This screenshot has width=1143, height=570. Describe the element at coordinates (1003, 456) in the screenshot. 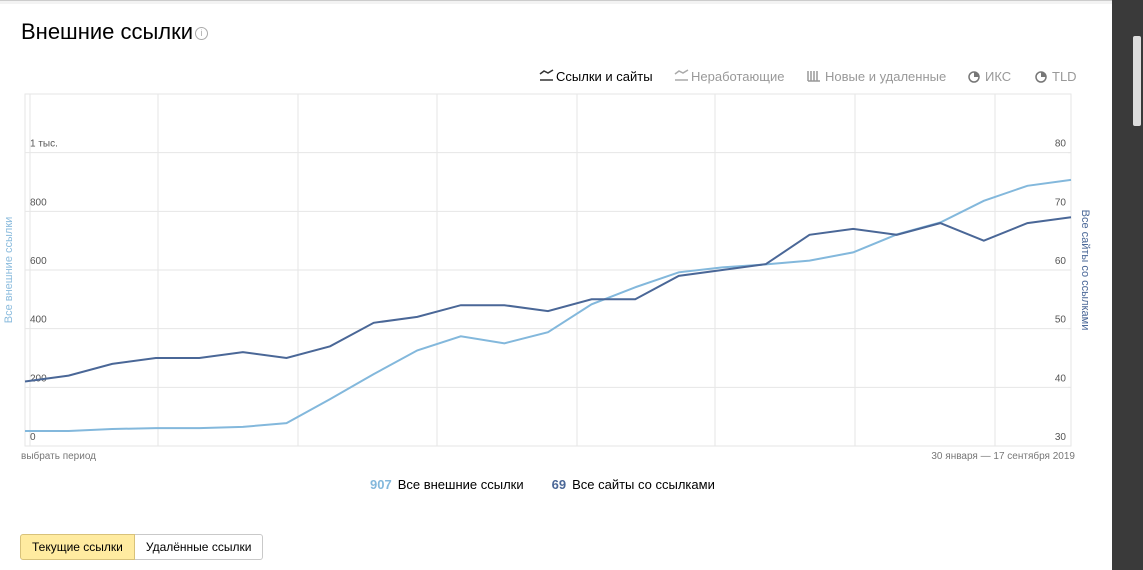

I see `date-range: 30 января — 17 сентября 2019` at that location.